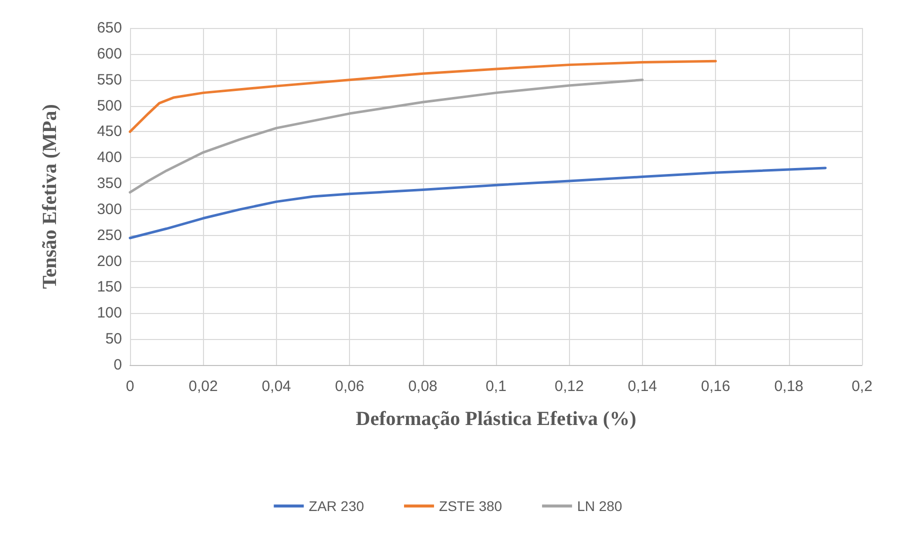  Describe the element at coordinates (276, 386) in the screenshot. I see `x-tick-label: 0,04` at that location.